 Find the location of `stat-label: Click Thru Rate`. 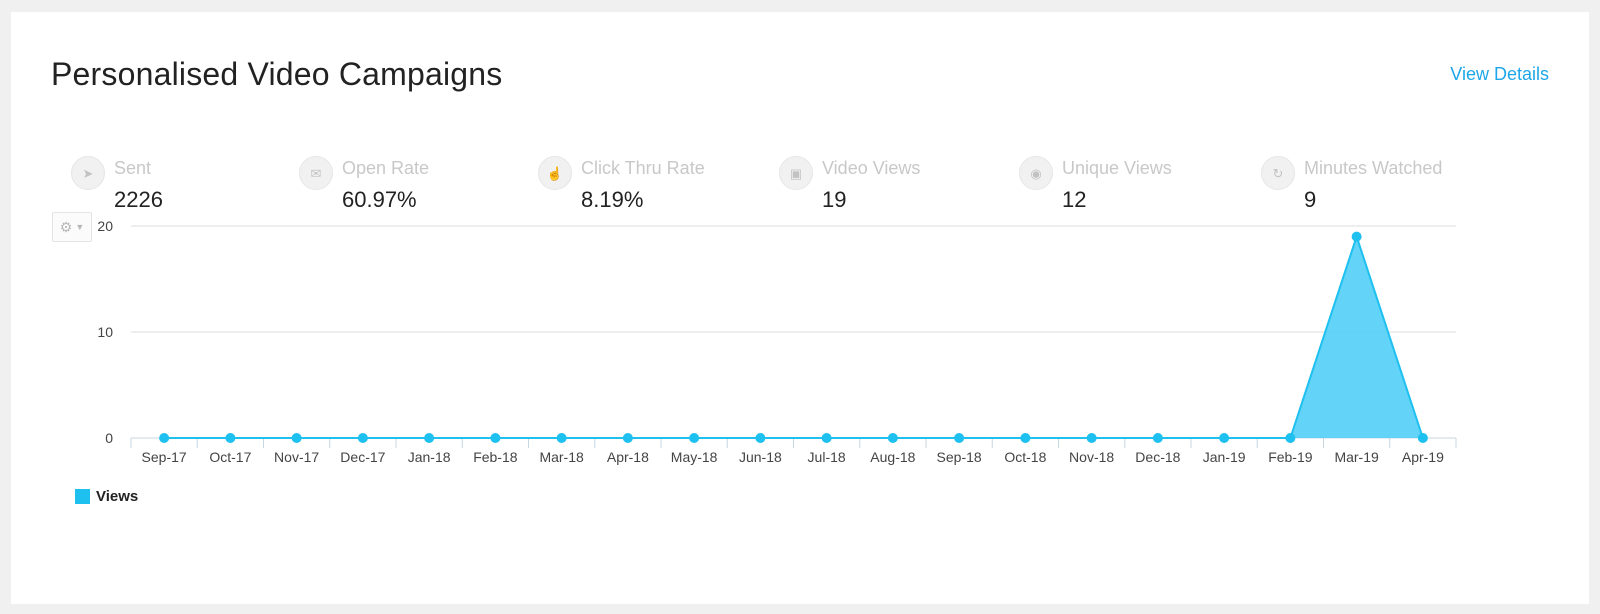

stat-label: Click Thru Rate is located at coordinates (643, 168).